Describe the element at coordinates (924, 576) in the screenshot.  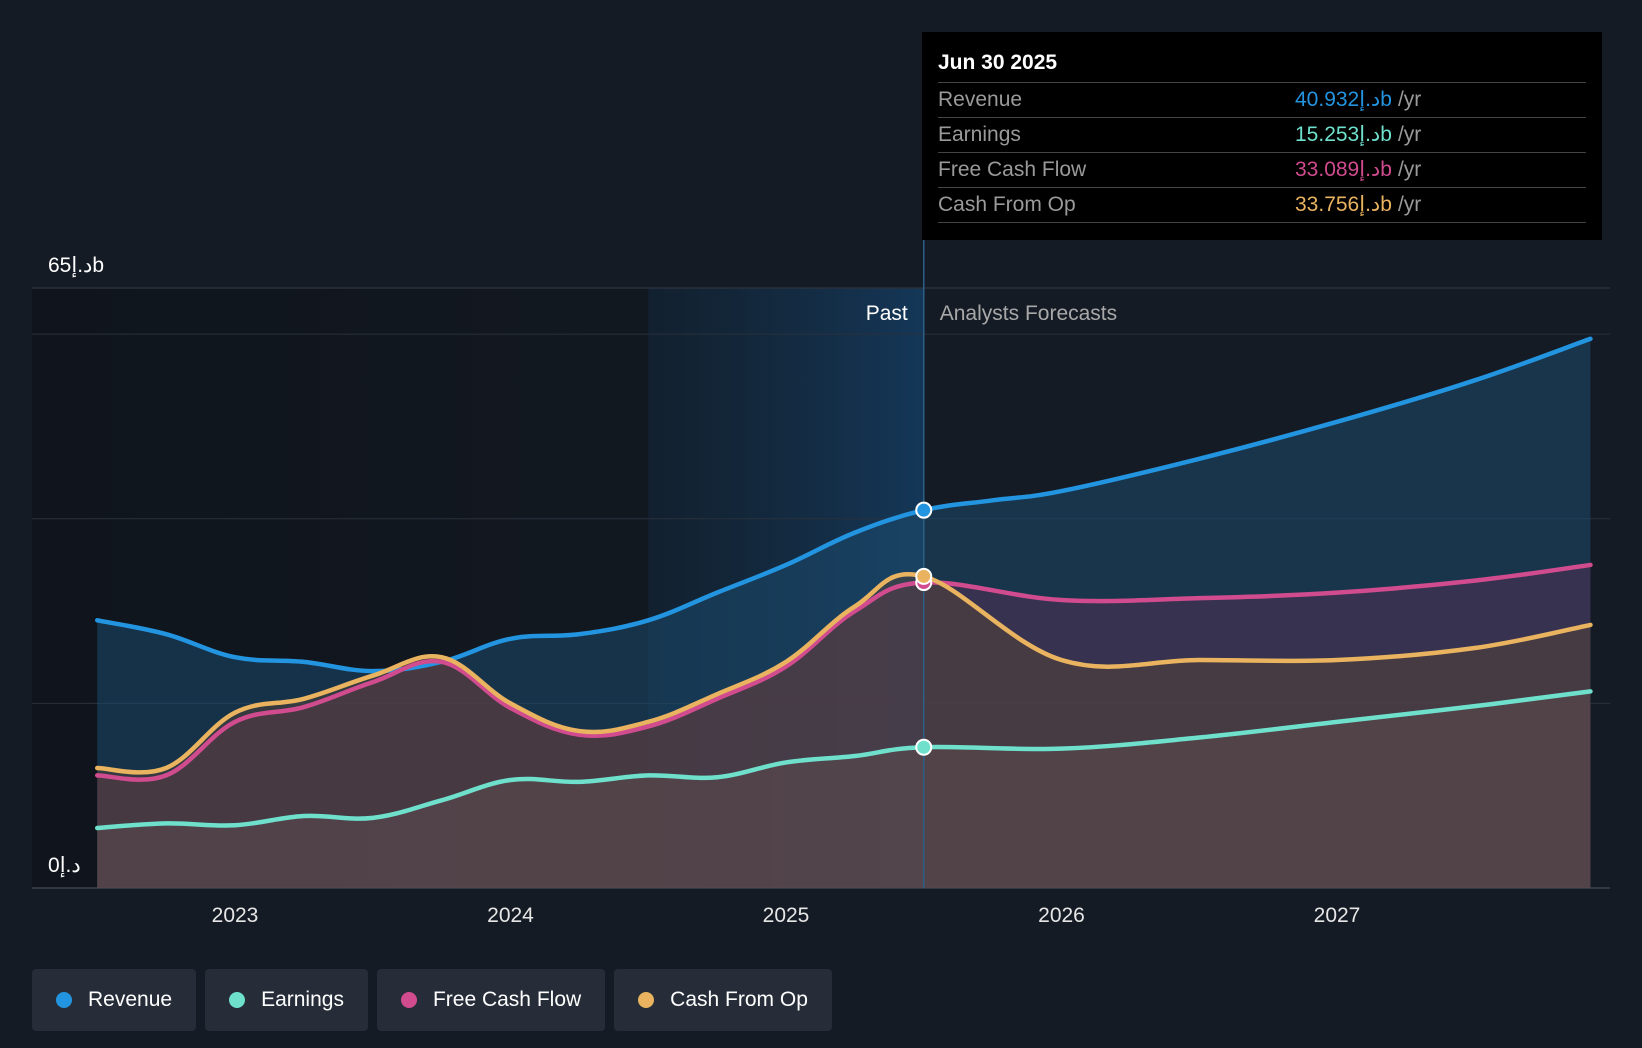
I see `cash-from-op-marker` at that location.